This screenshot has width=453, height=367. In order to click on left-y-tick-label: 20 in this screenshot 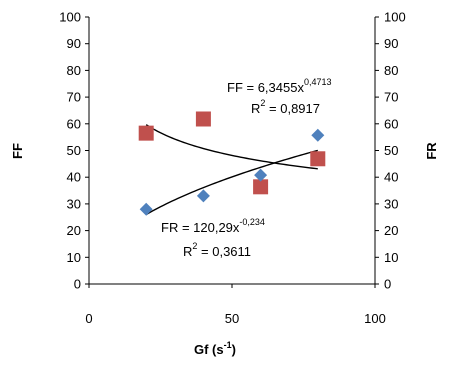, I will do `click(74, 230)`.